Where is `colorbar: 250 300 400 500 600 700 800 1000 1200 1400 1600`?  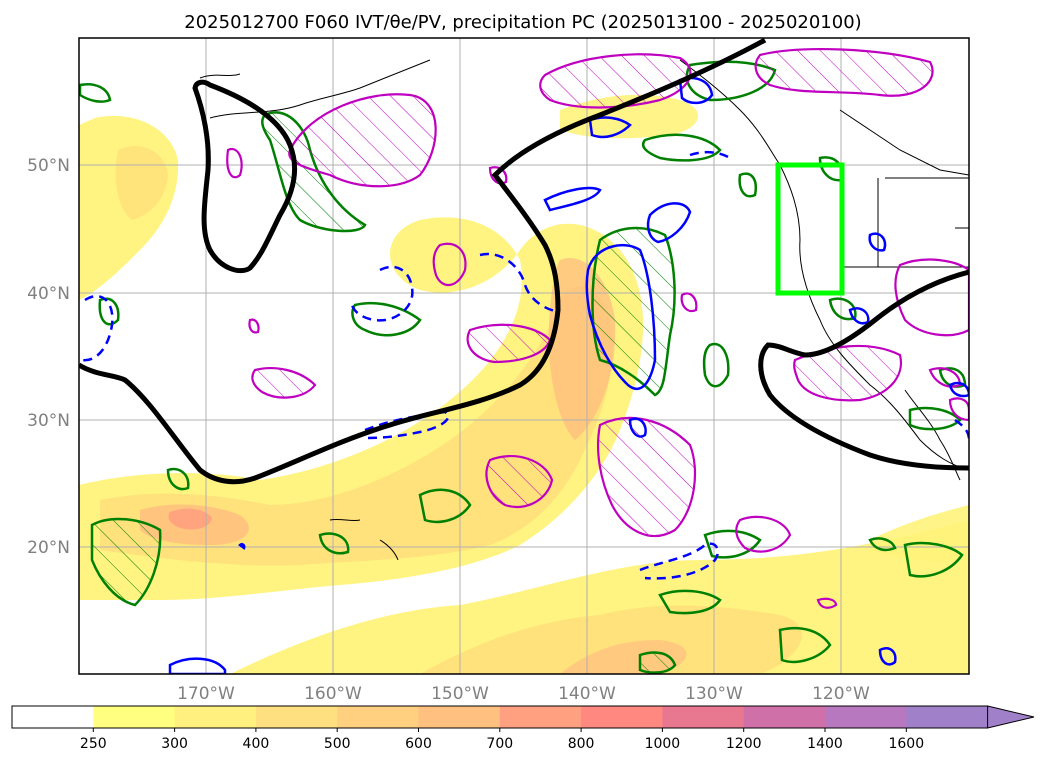 colorbar: 250 300 400 500 600 700 800 1000 1200 1400 1600 is located at coordinates (523, 728).